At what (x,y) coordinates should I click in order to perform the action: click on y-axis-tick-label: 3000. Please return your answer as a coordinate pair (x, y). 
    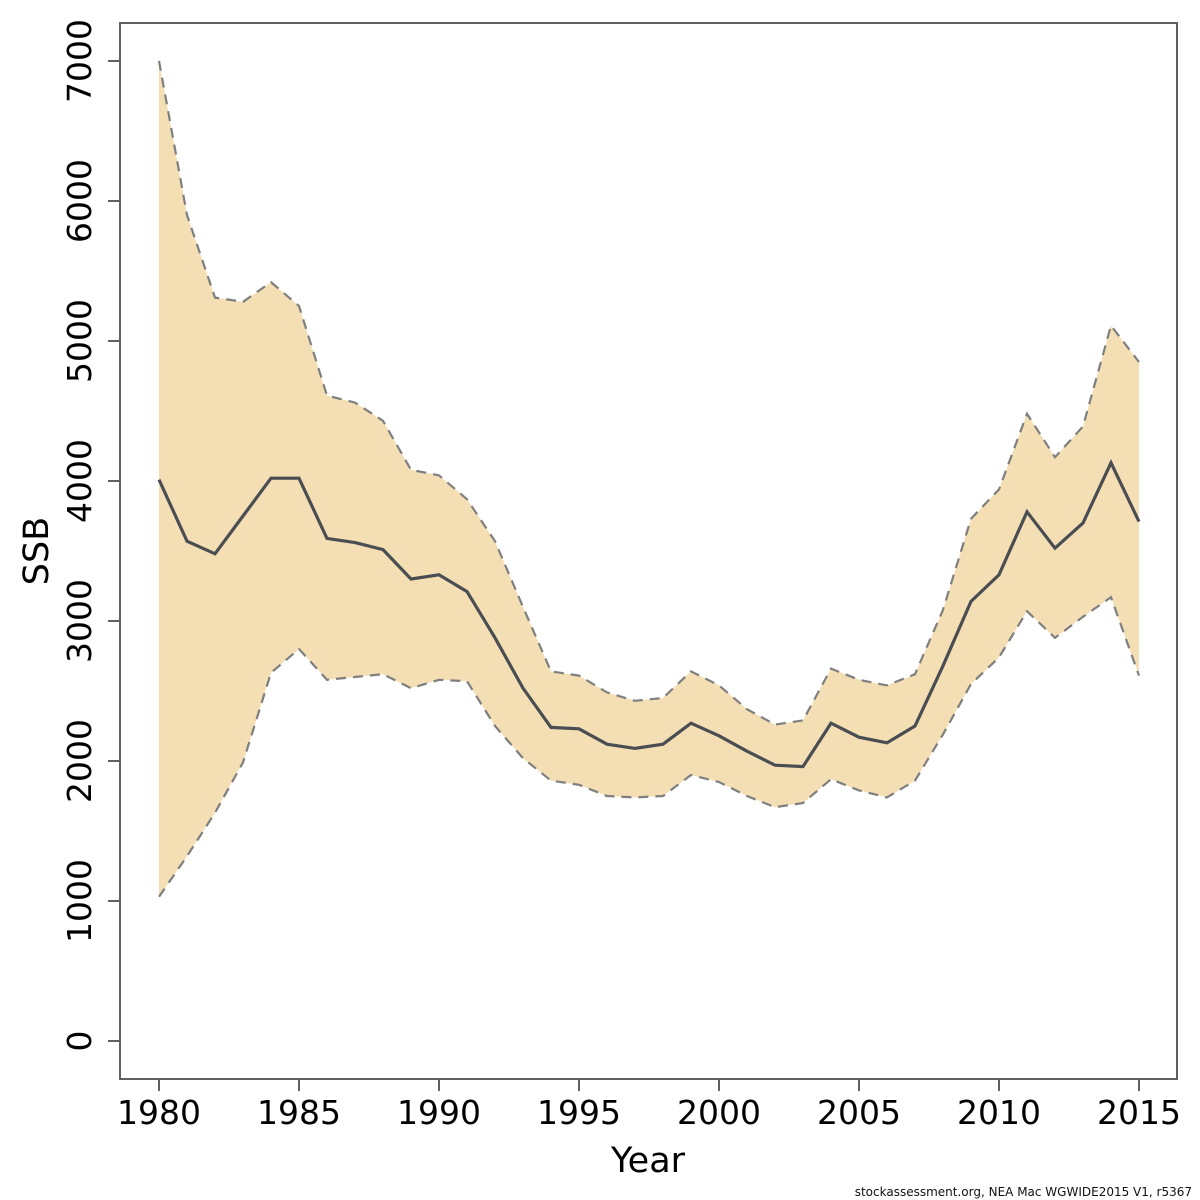
    Looking at the image, I should click on (79, 621).